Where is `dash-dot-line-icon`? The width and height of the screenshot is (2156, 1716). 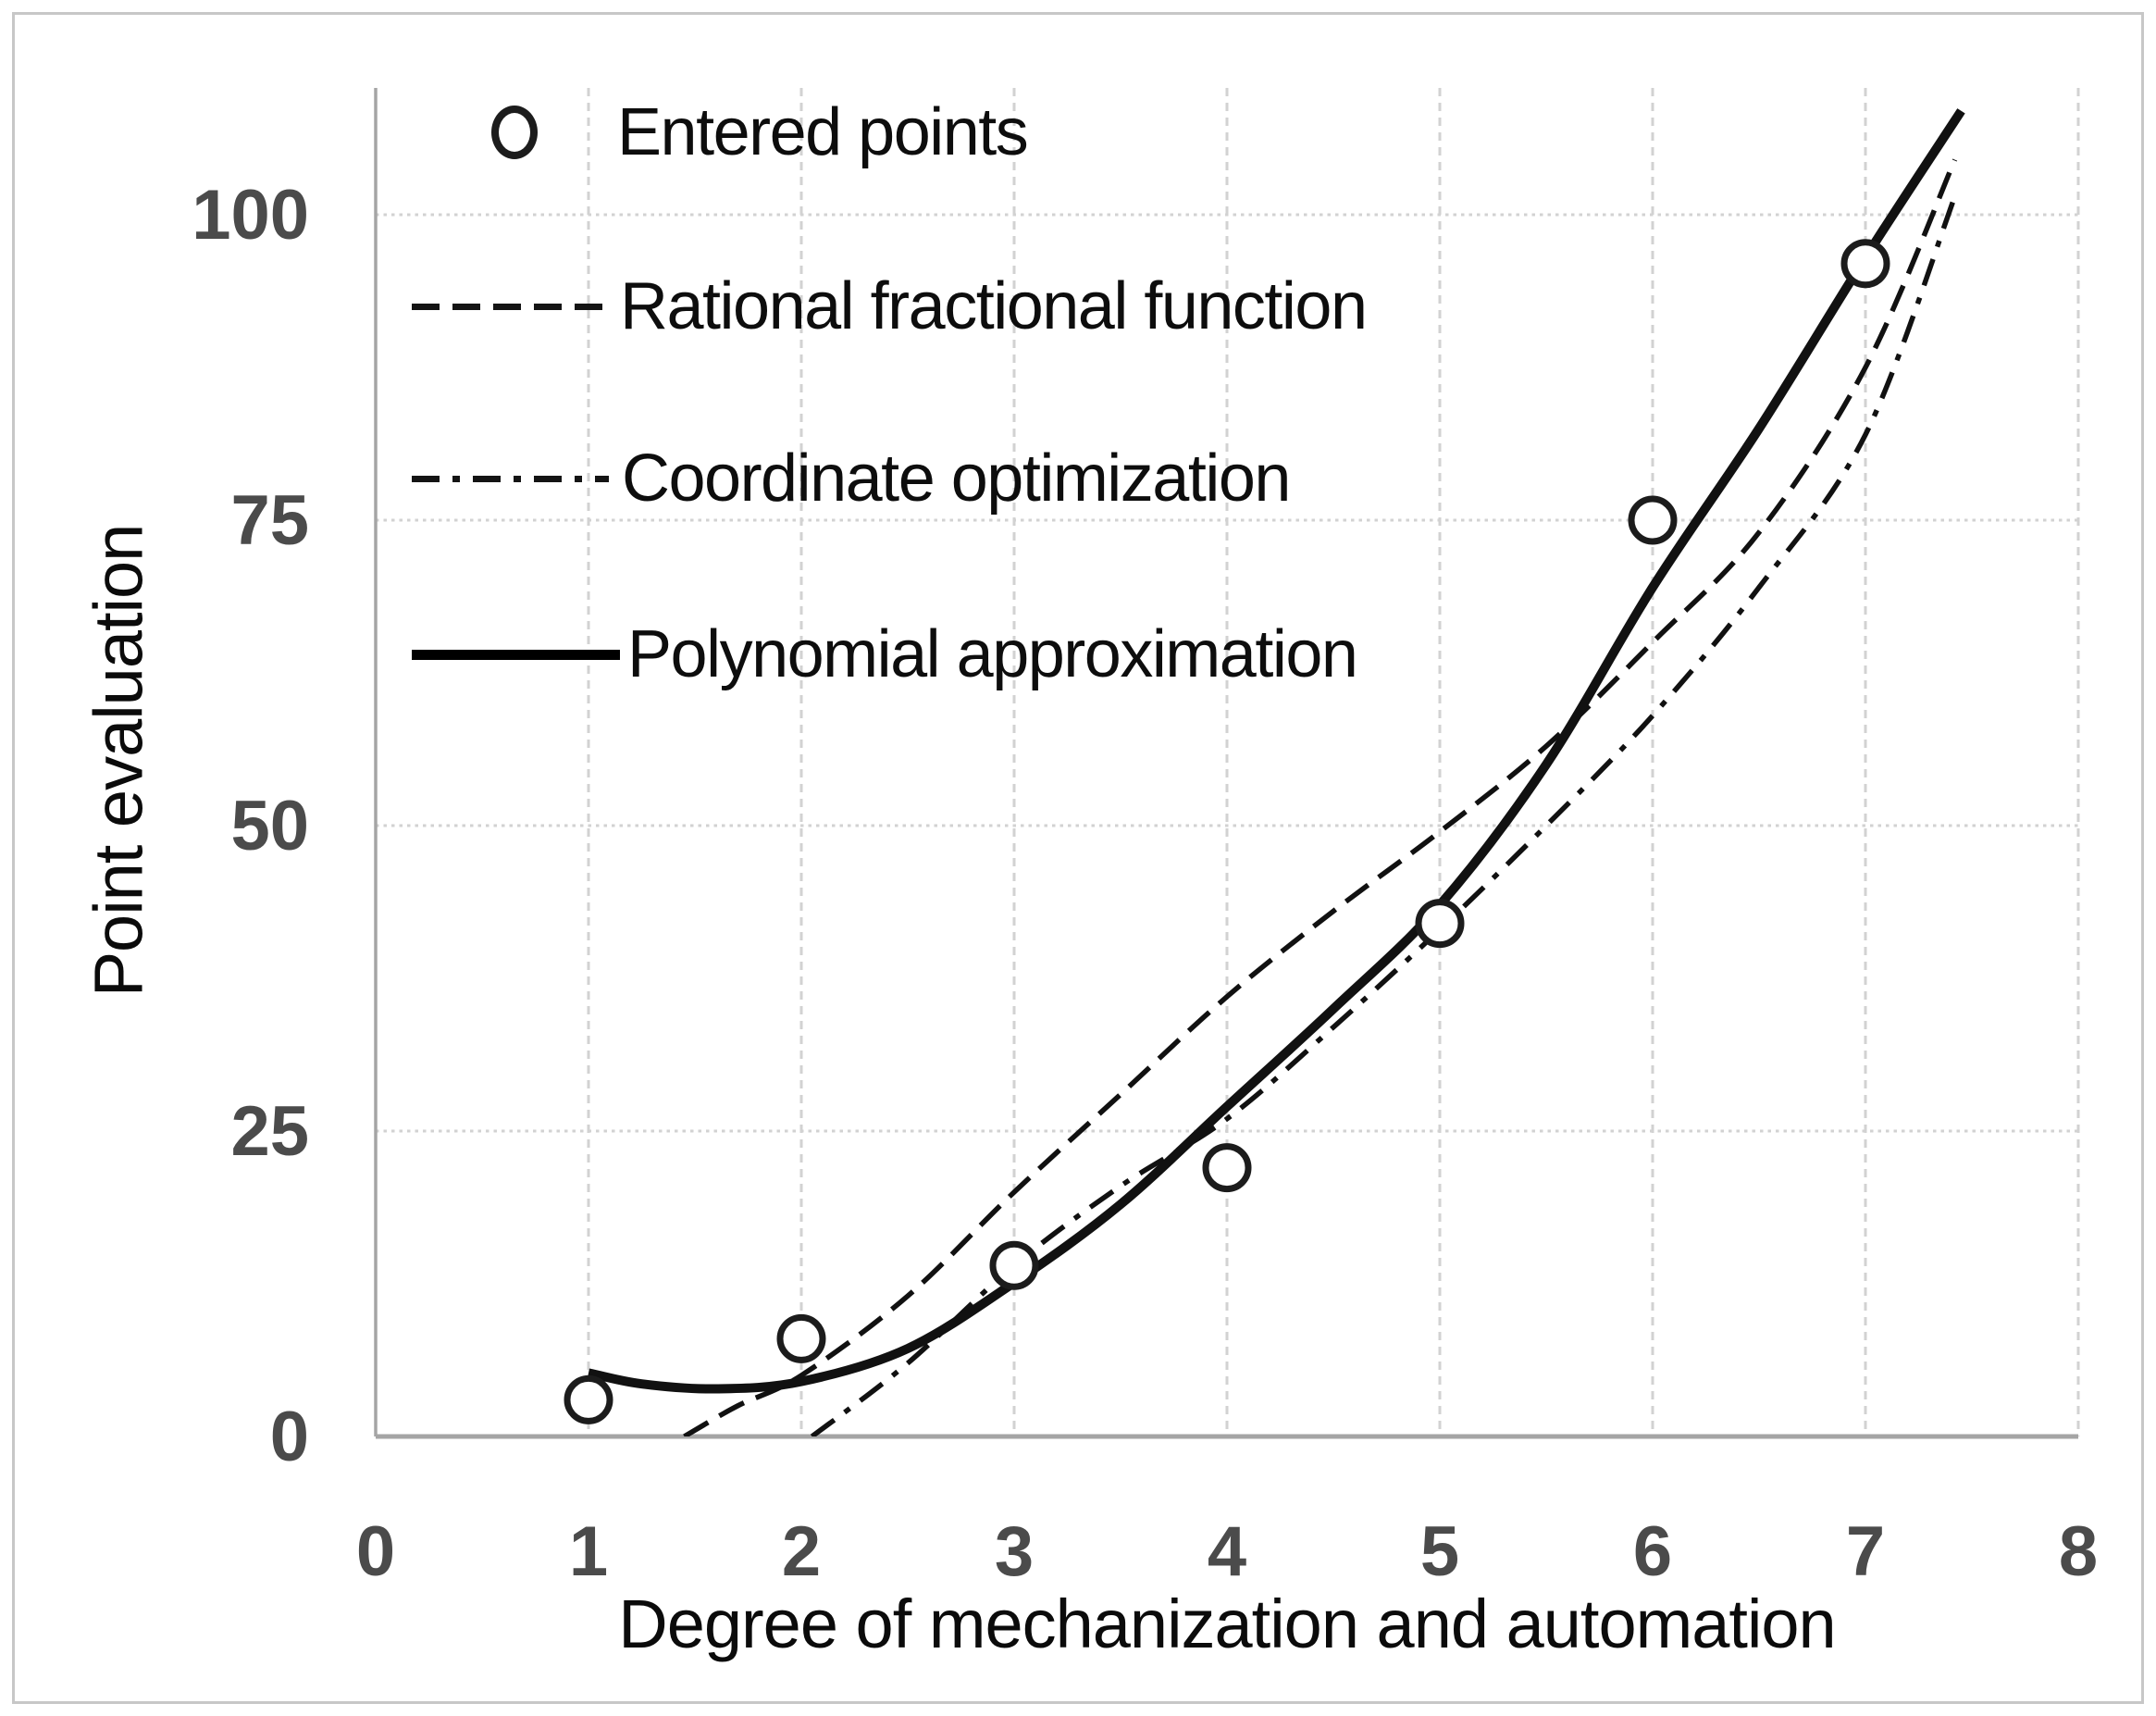 dash-dot-line-icon is located at coordinates (510, 479).